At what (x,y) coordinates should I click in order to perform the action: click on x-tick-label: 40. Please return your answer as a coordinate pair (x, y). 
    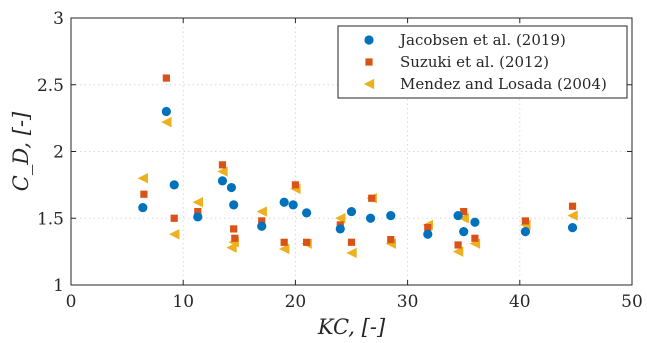
    Looking at the image, I should click on (520, 302).